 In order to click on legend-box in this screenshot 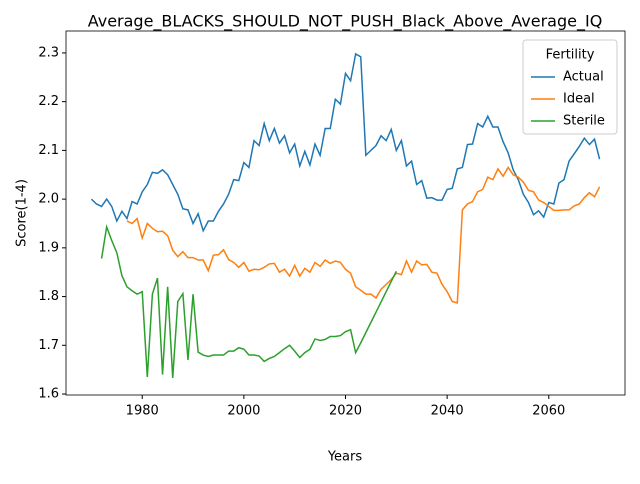, I will do `click(570, 87)`.